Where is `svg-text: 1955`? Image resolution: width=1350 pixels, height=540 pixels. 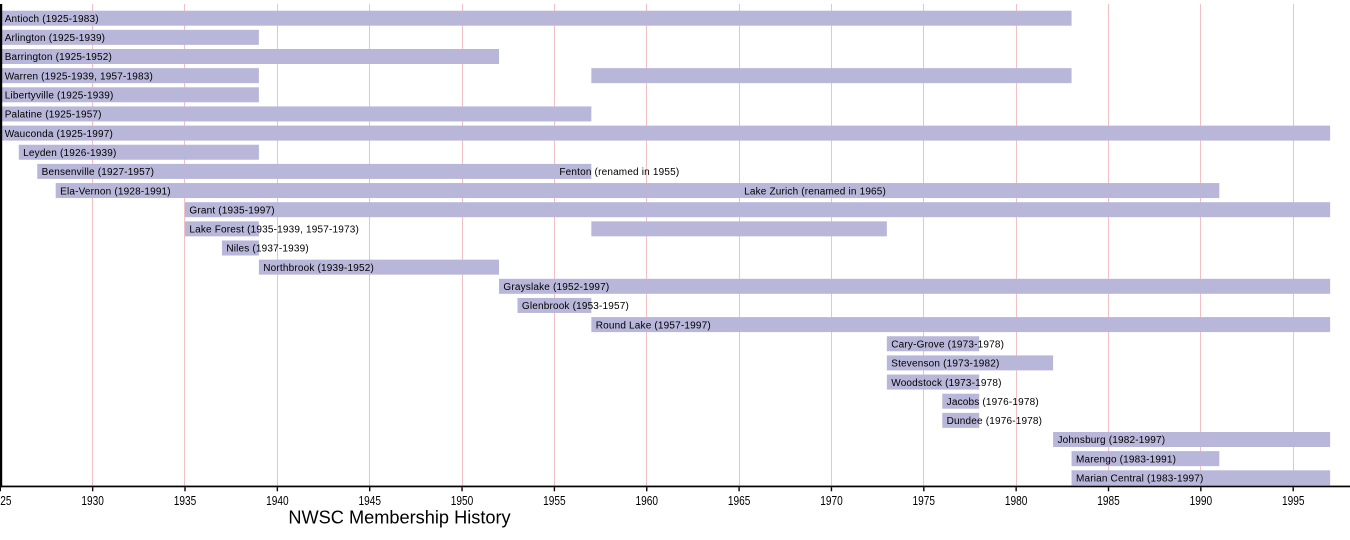 svg-text: 1955 is located at coordinates (554, 500).